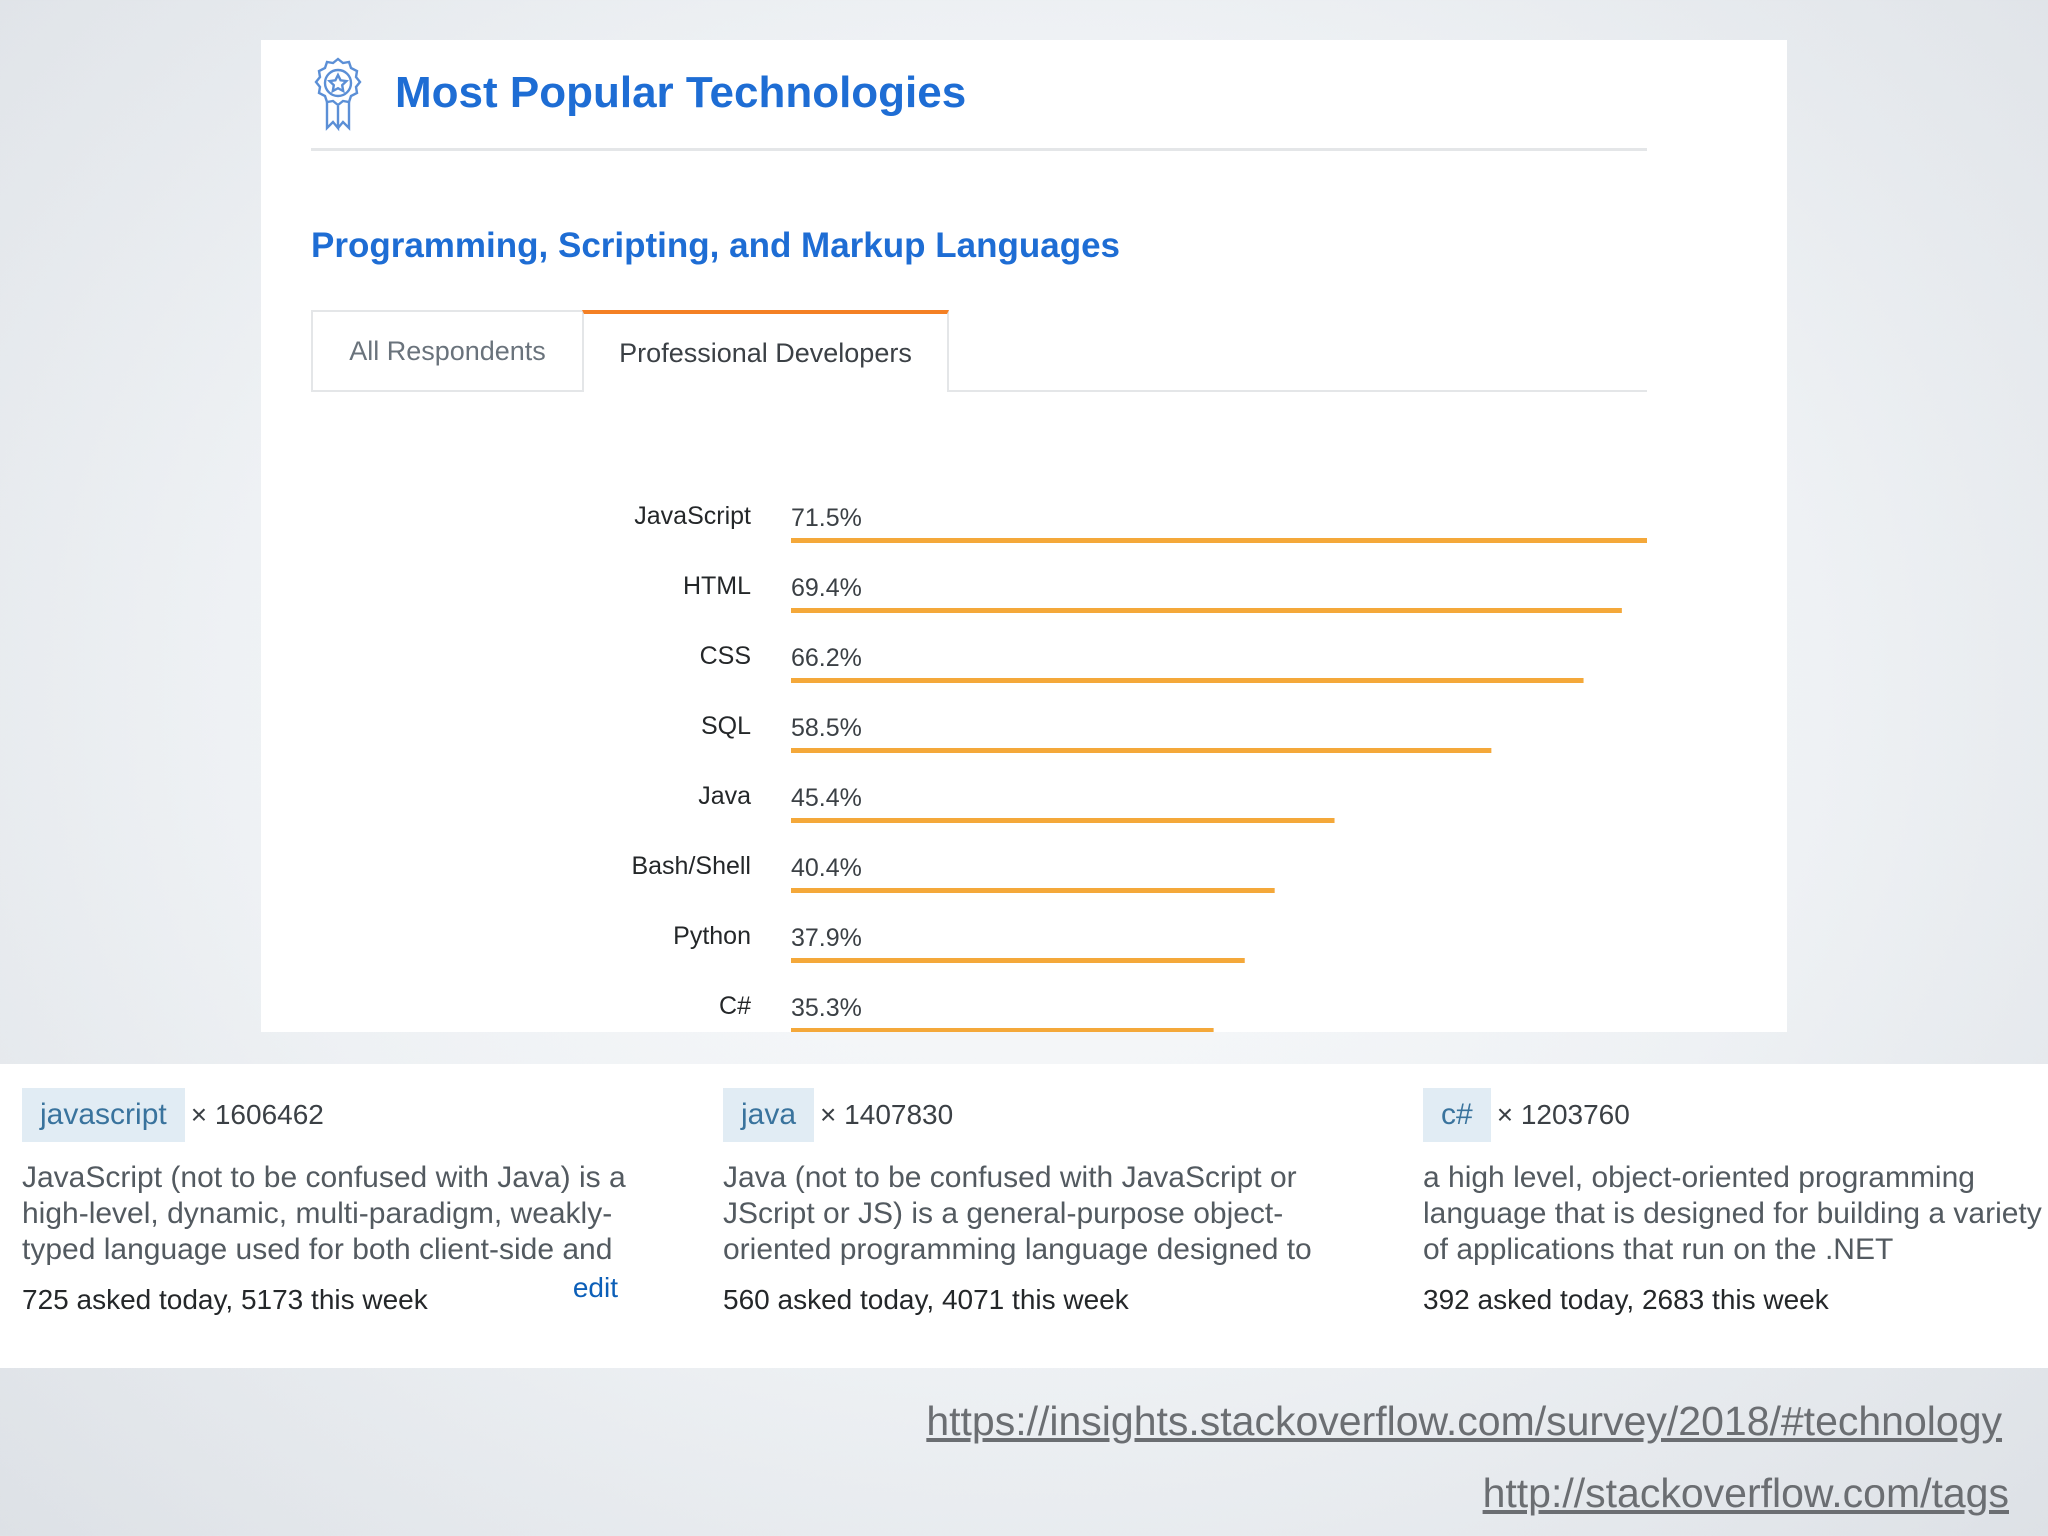 The height and width of the screenshot is (1536, 2048). What do you see at coordinates (979, 149) in the screenshot?
I see `title-divider` at bounding box center [979, 149].